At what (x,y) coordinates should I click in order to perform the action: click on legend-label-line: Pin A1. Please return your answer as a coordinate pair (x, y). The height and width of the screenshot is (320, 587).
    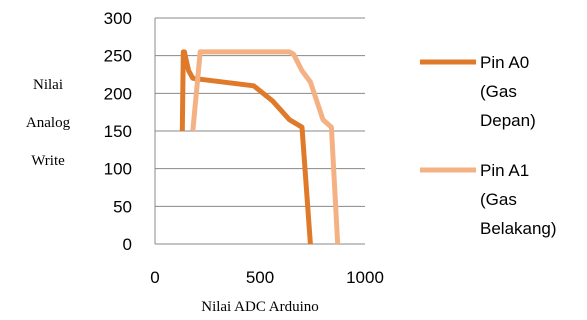
    Looking at the image, I should click on (504, 170).